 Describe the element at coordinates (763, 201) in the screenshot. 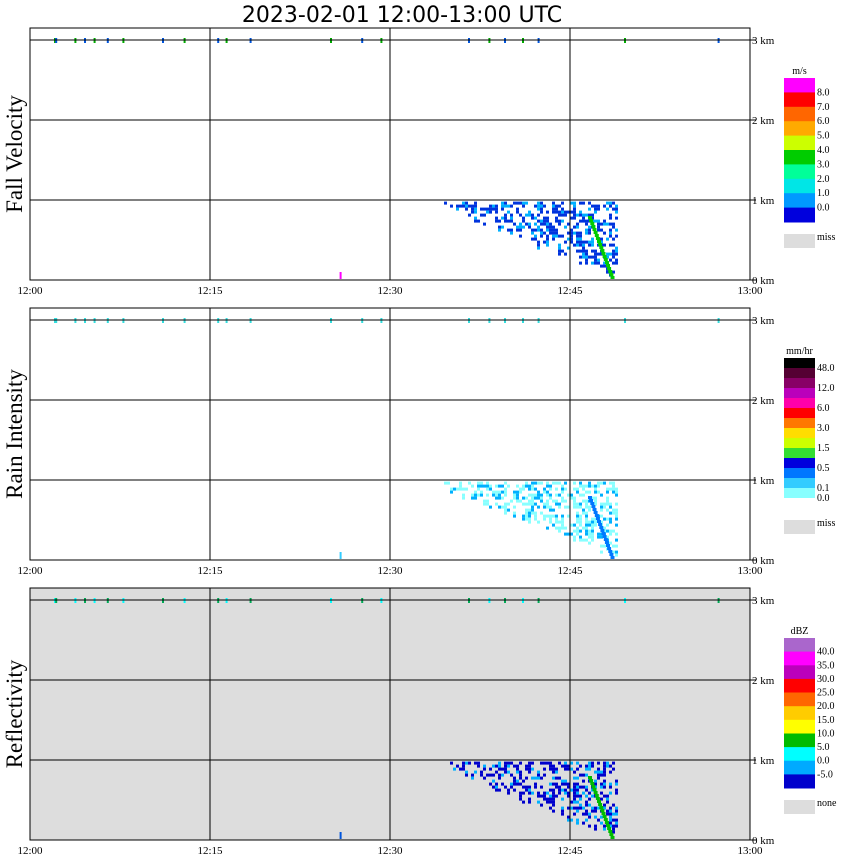

I see `y-tick-label: 1 km` at that location.